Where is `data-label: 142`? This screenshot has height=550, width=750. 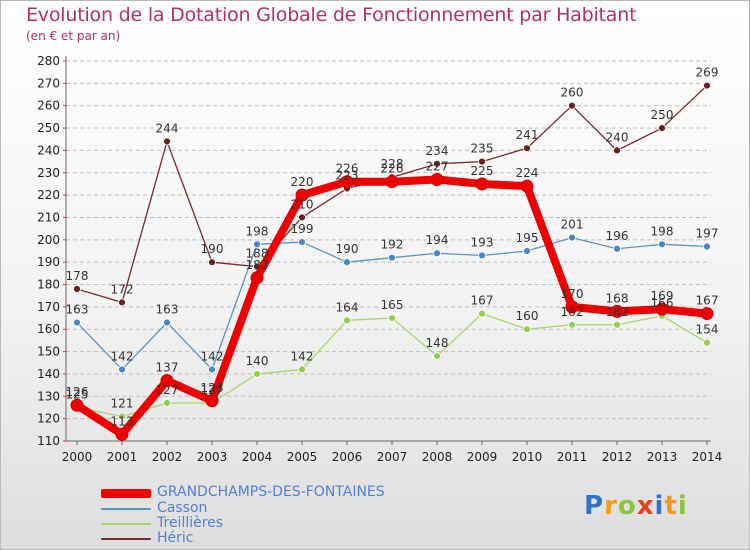 data-label: 142 is located at coordinates (212, 356).